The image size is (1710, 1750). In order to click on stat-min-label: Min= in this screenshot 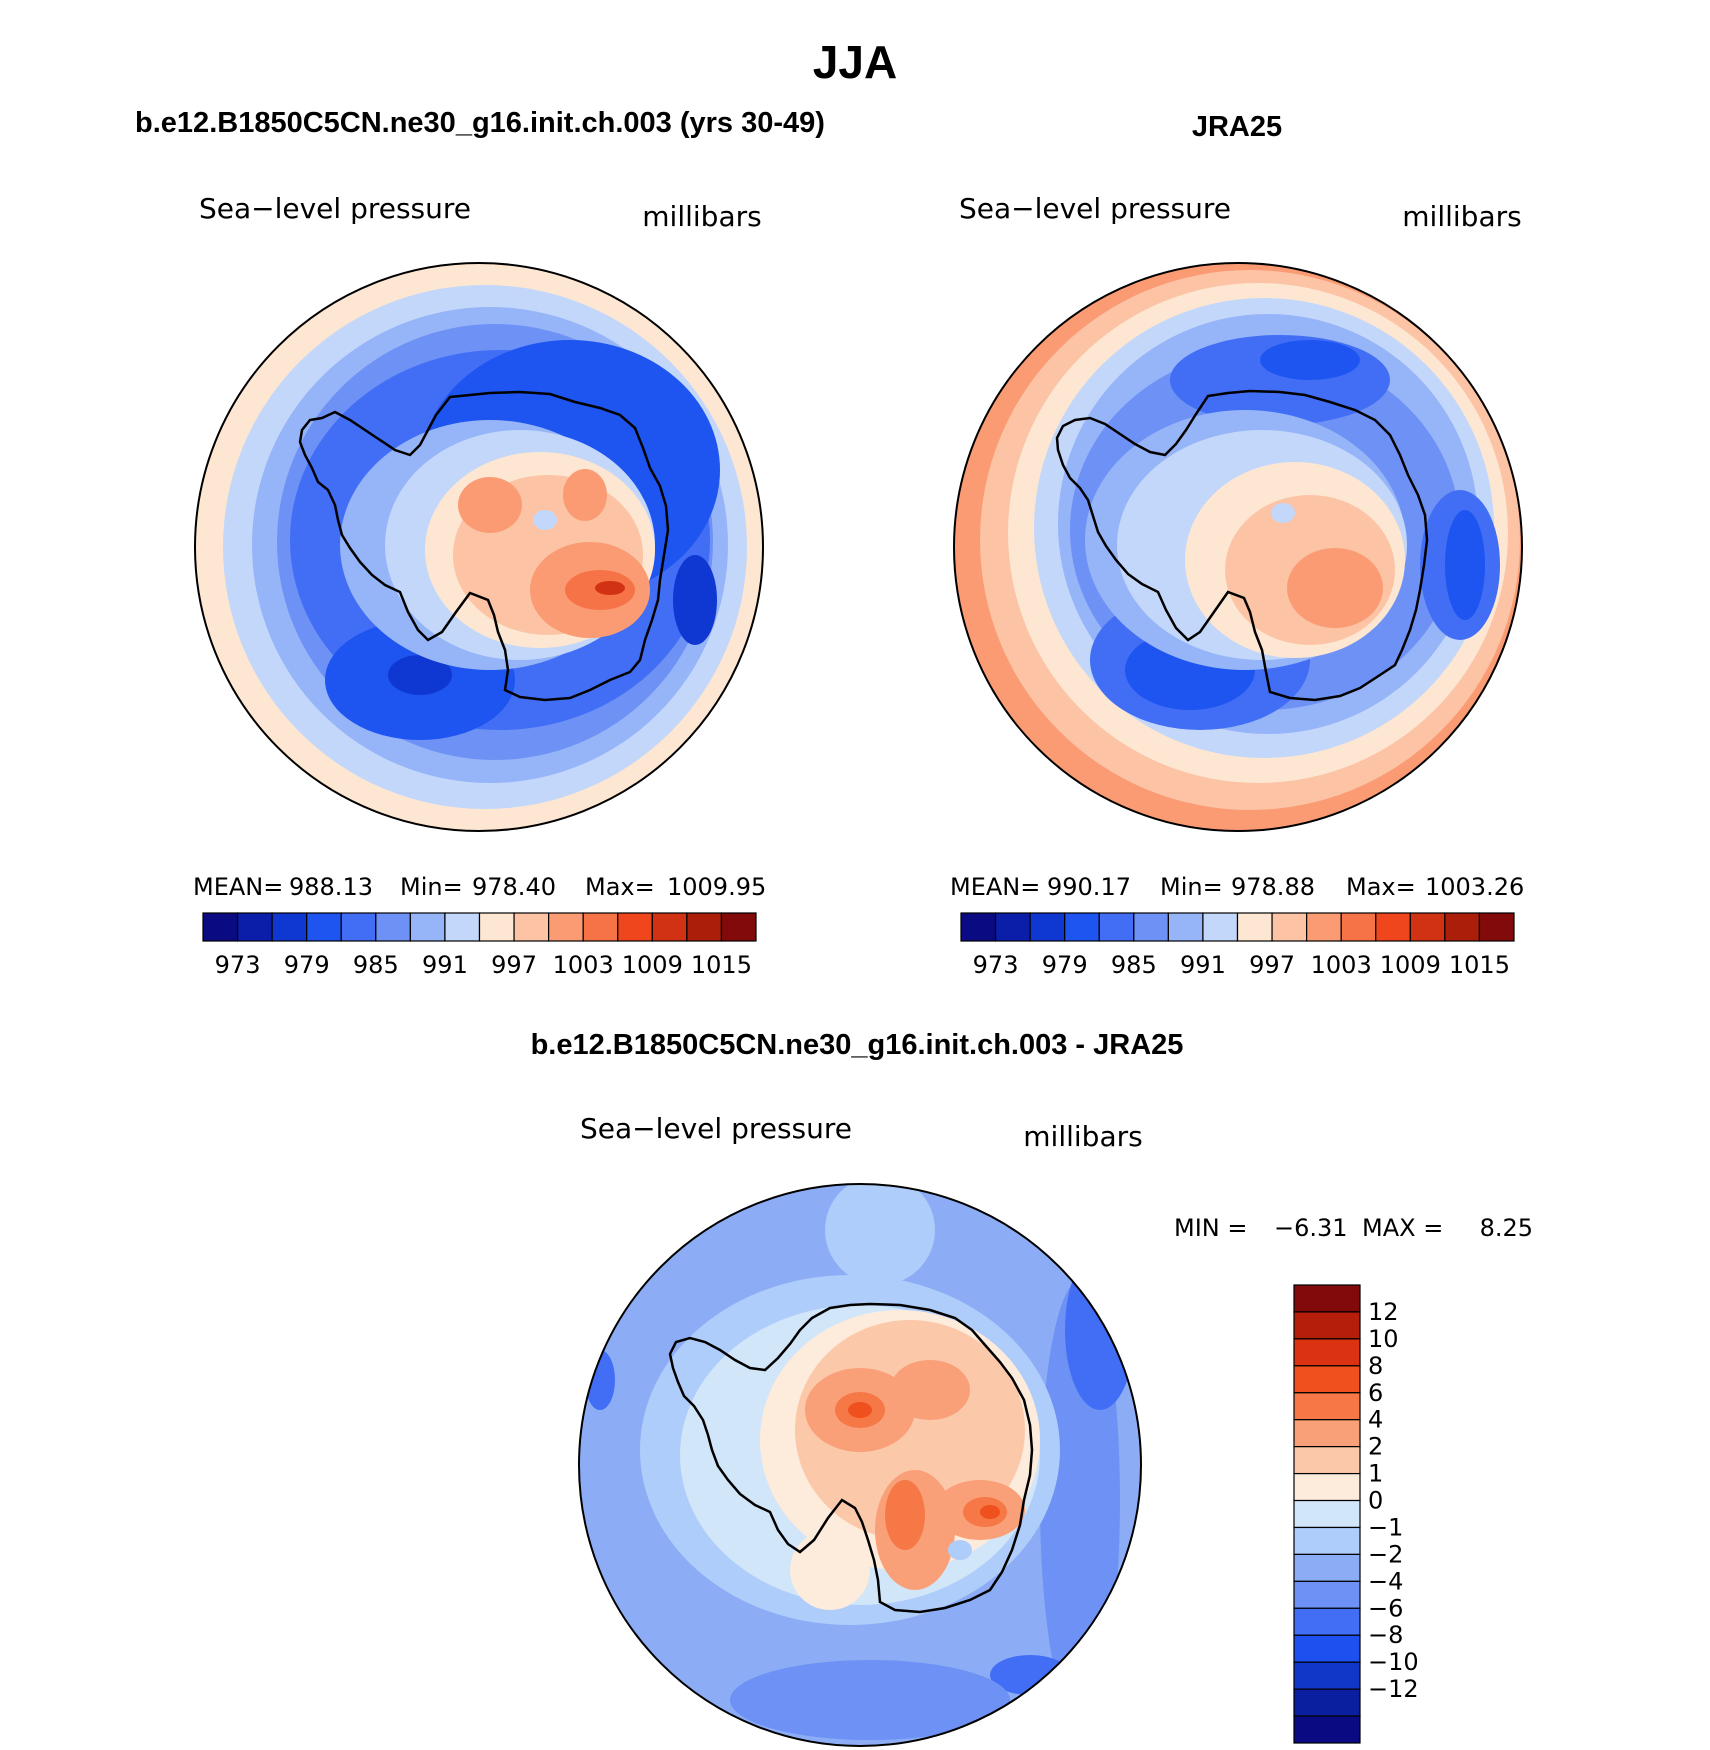, I will do `click(1191, 887)`.